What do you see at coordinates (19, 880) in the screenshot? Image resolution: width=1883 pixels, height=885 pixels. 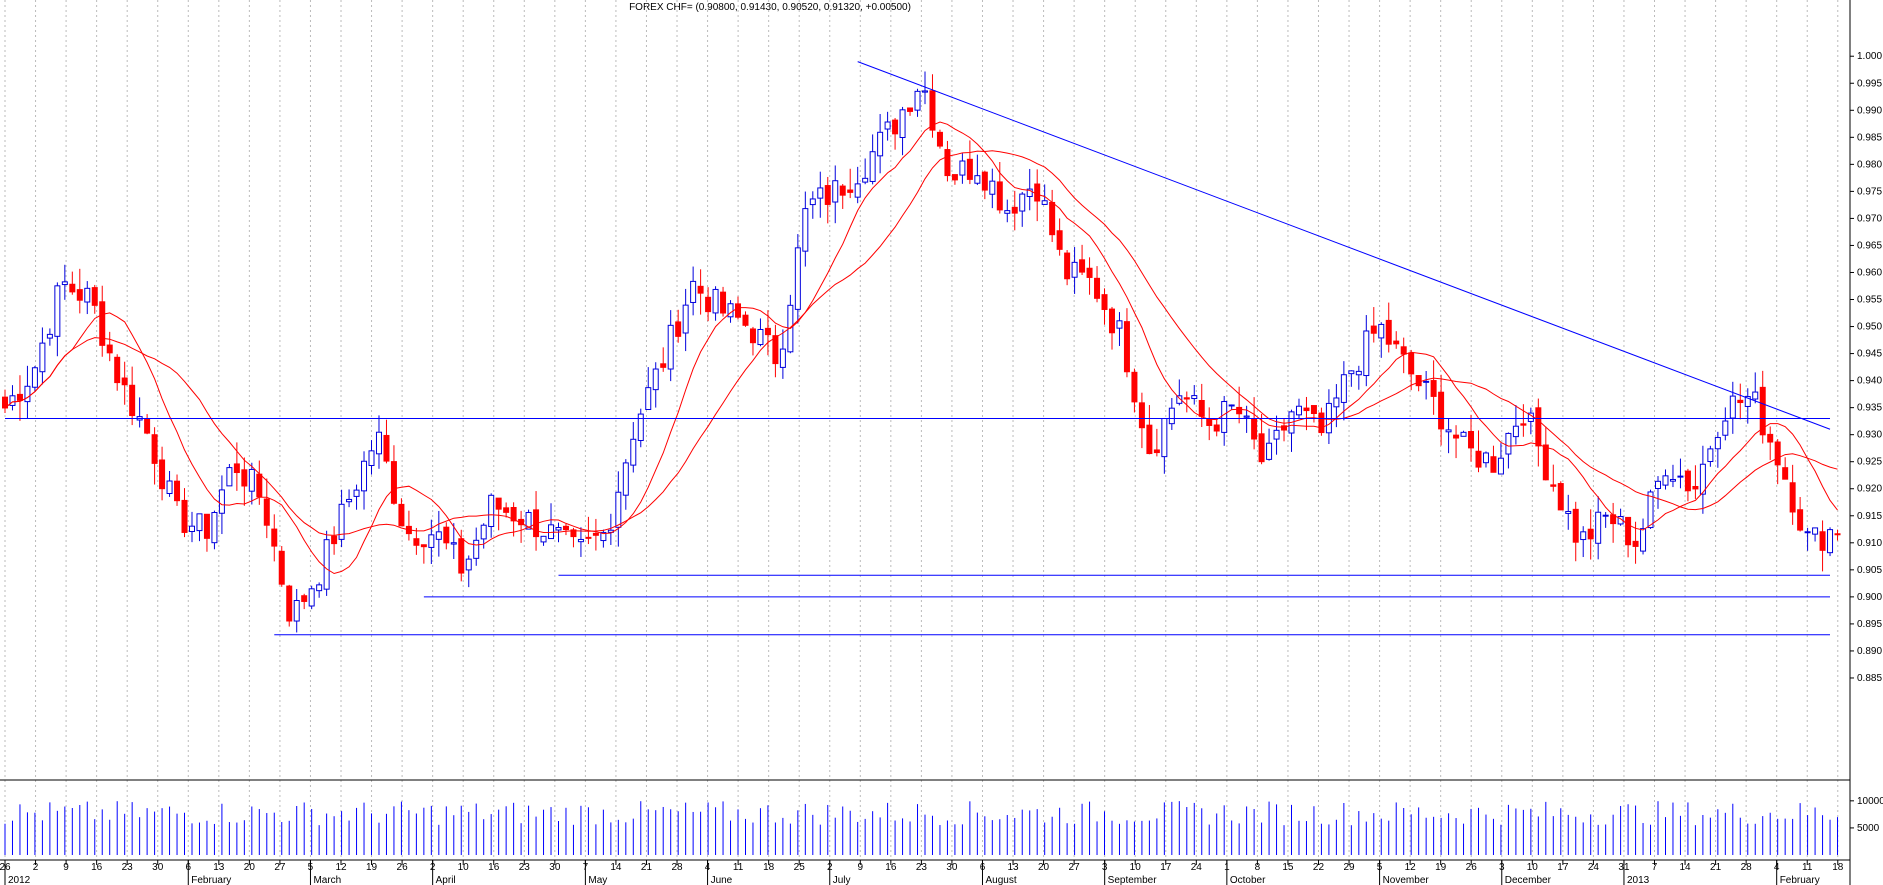 I see `month-label: 2012` at bounding box center [19, 880].